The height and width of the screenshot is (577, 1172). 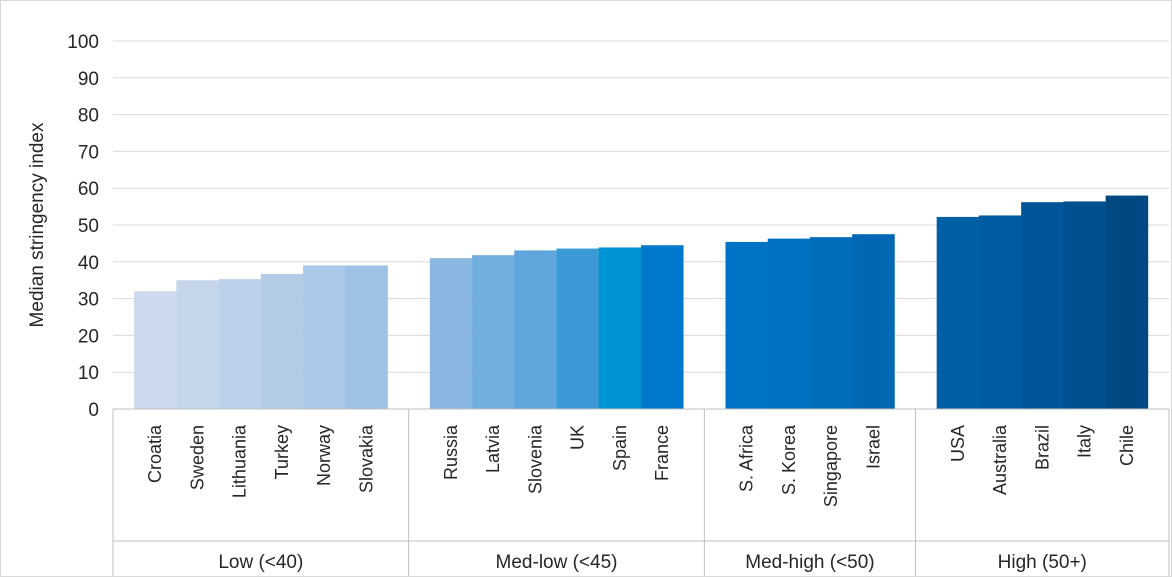 What do you see at coordinates (88, 300) in the screenshot?
I see `y-tick-label: 30` at bounding box center [88, 300].